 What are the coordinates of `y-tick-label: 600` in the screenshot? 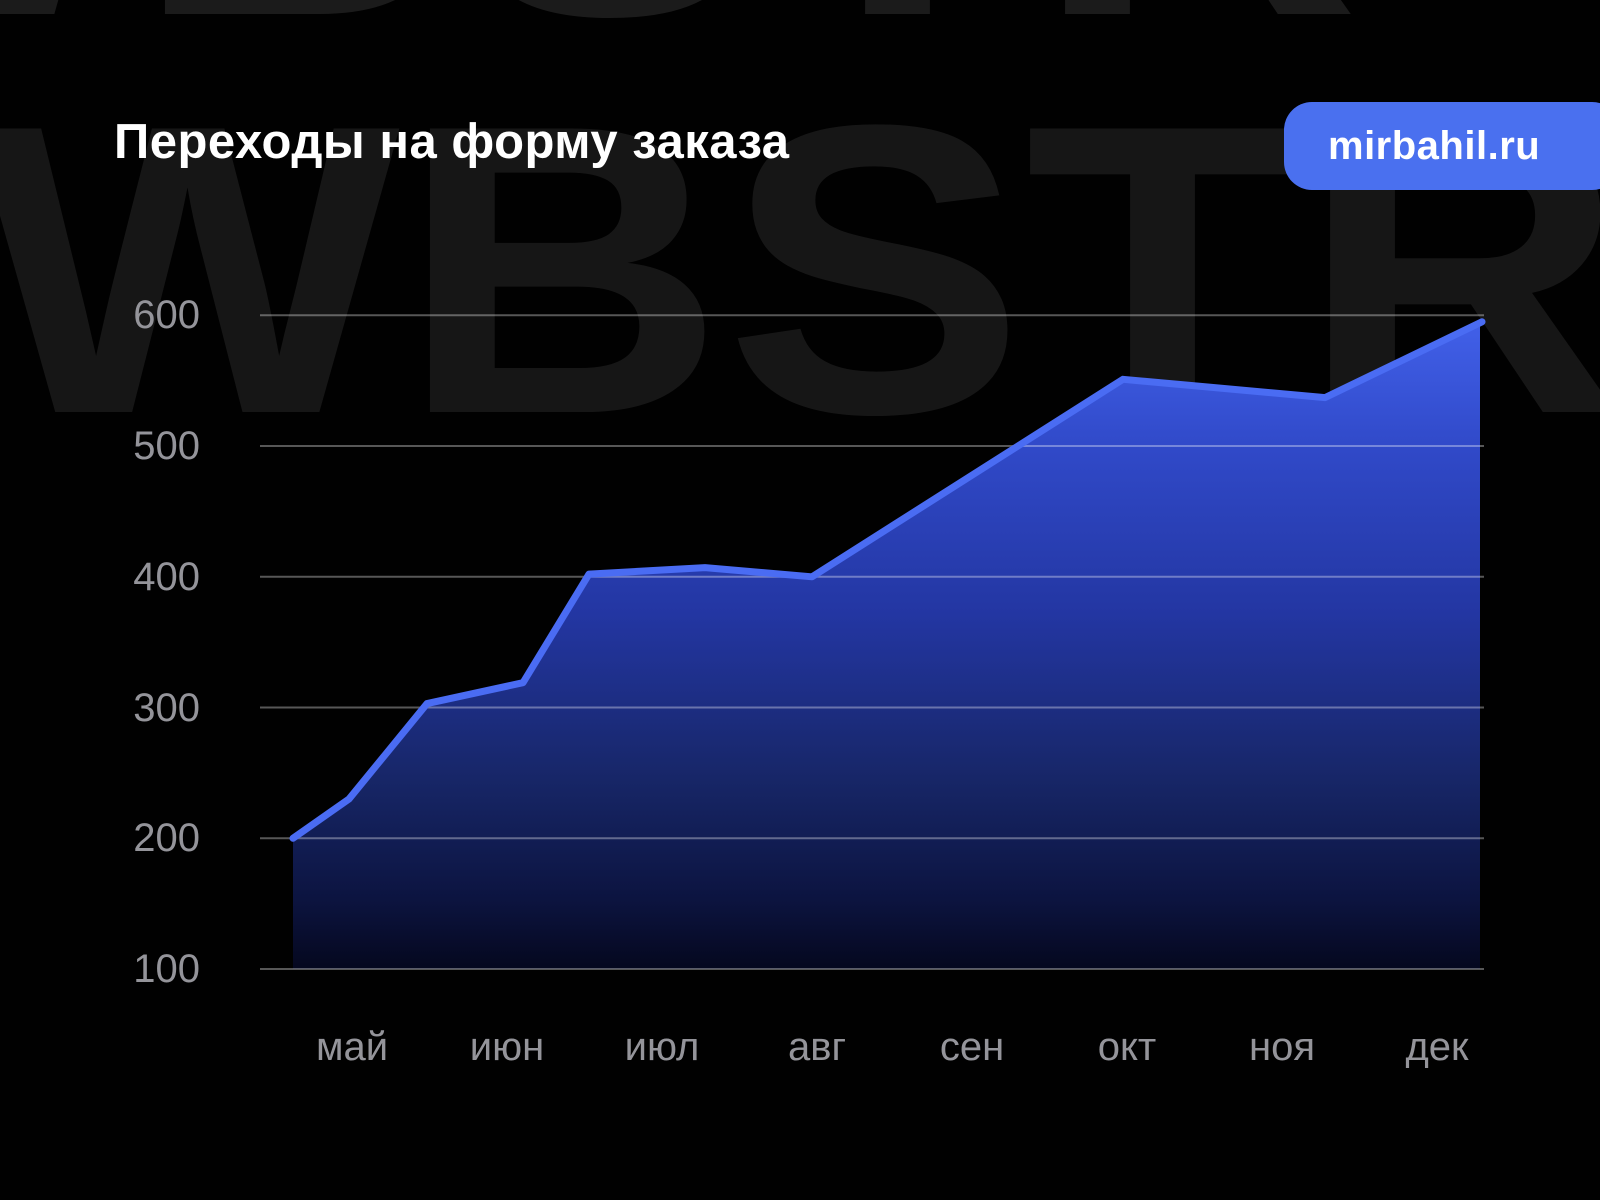 It's located at (166, 315).